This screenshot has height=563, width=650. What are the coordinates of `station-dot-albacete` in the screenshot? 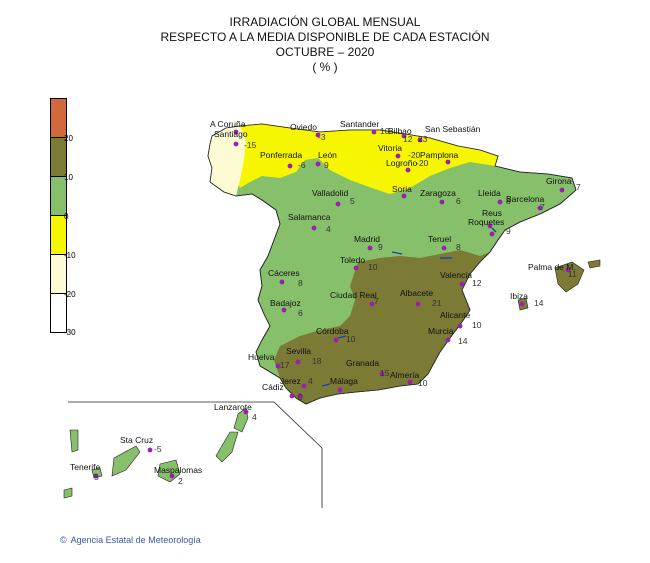 It's located at (418, 304).